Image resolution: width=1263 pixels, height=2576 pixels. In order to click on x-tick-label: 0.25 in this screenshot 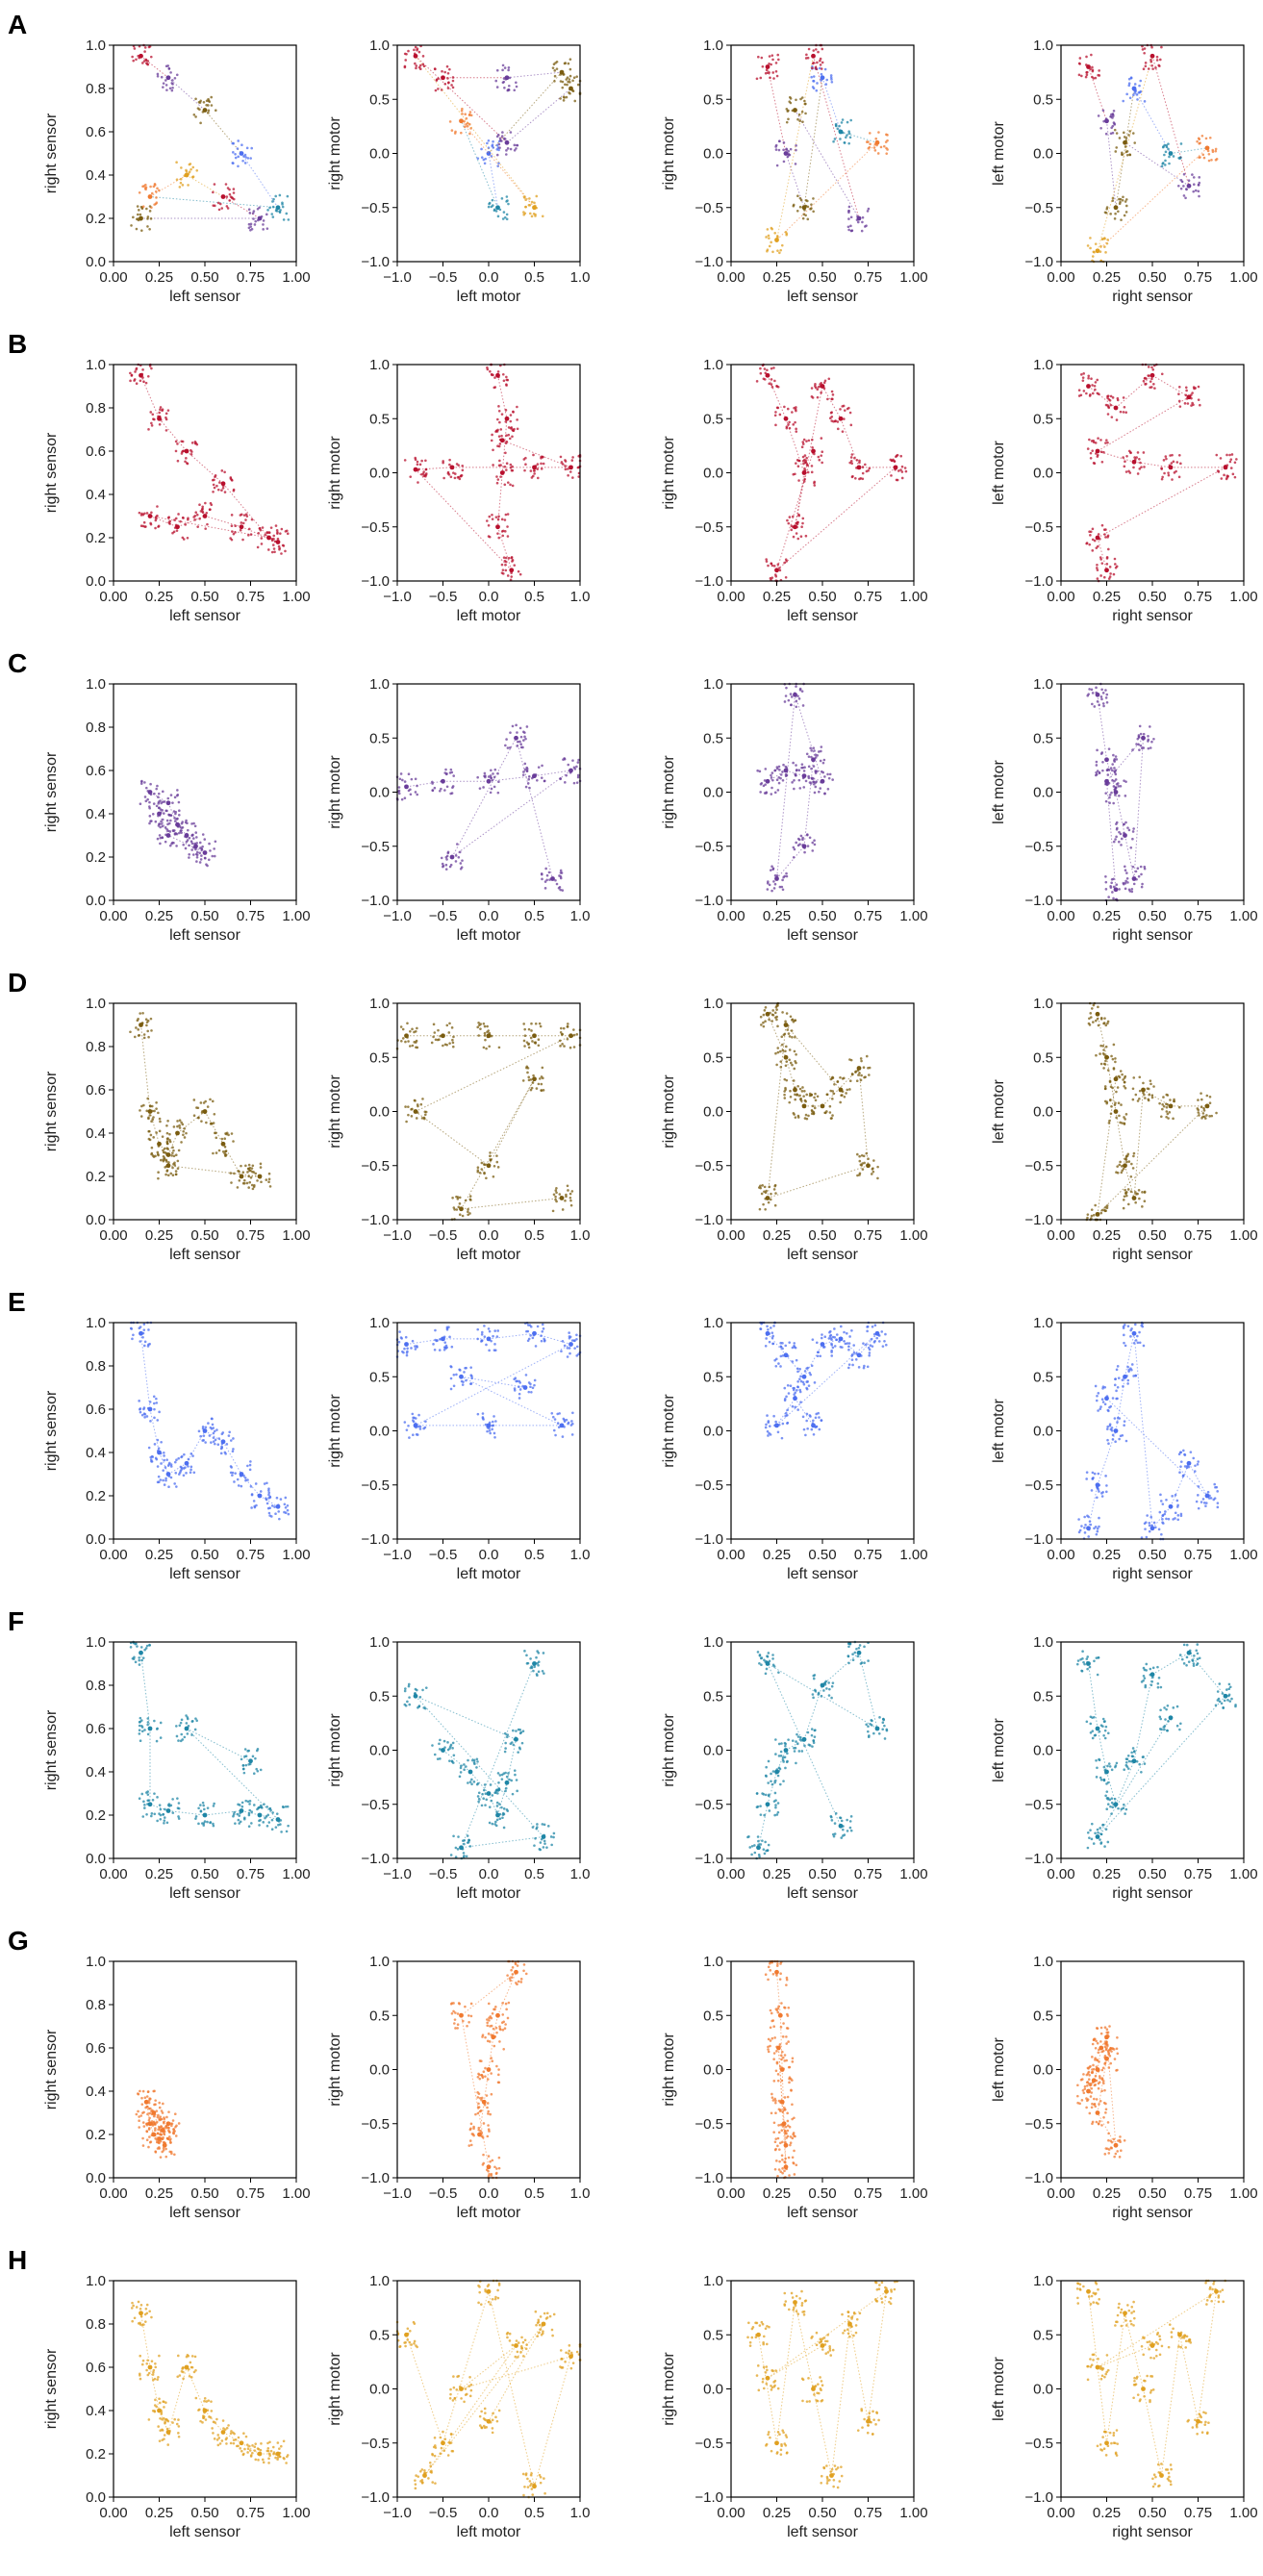, I will do `click(777, 1555)`.